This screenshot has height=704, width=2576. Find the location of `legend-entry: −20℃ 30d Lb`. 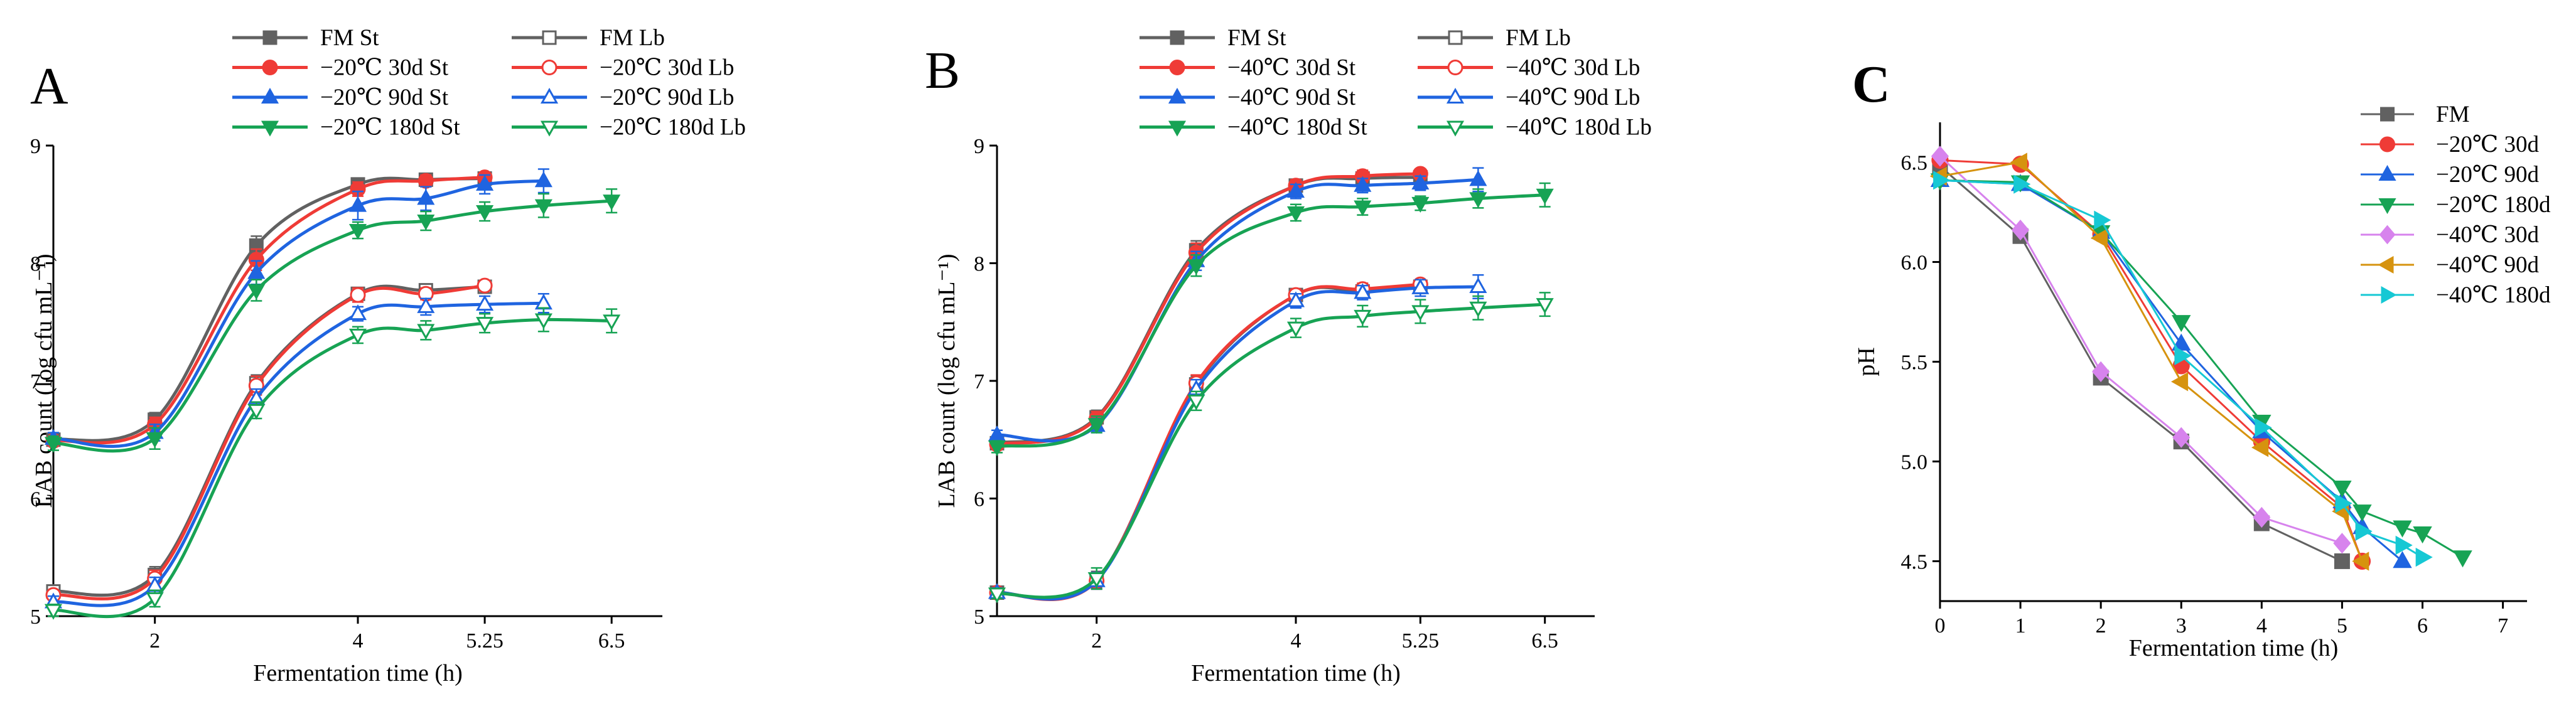

legend-entry: −20℃ 30d Lb is located at coordinates (623, 68).